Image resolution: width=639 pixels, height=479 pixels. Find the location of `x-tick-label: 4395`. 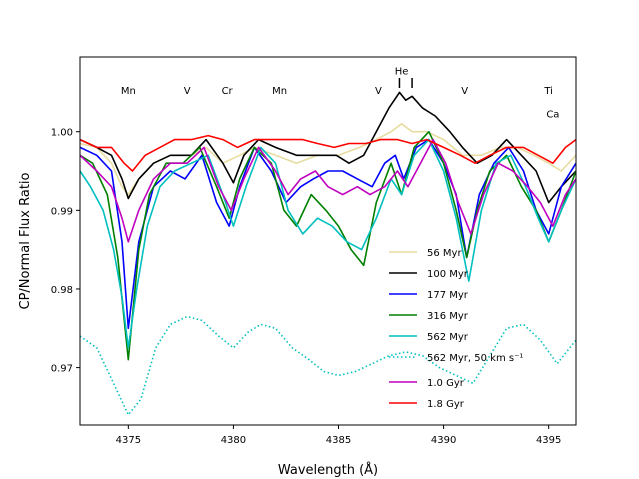

x-tick-label: 4395 is located at coordinates (548, 440).